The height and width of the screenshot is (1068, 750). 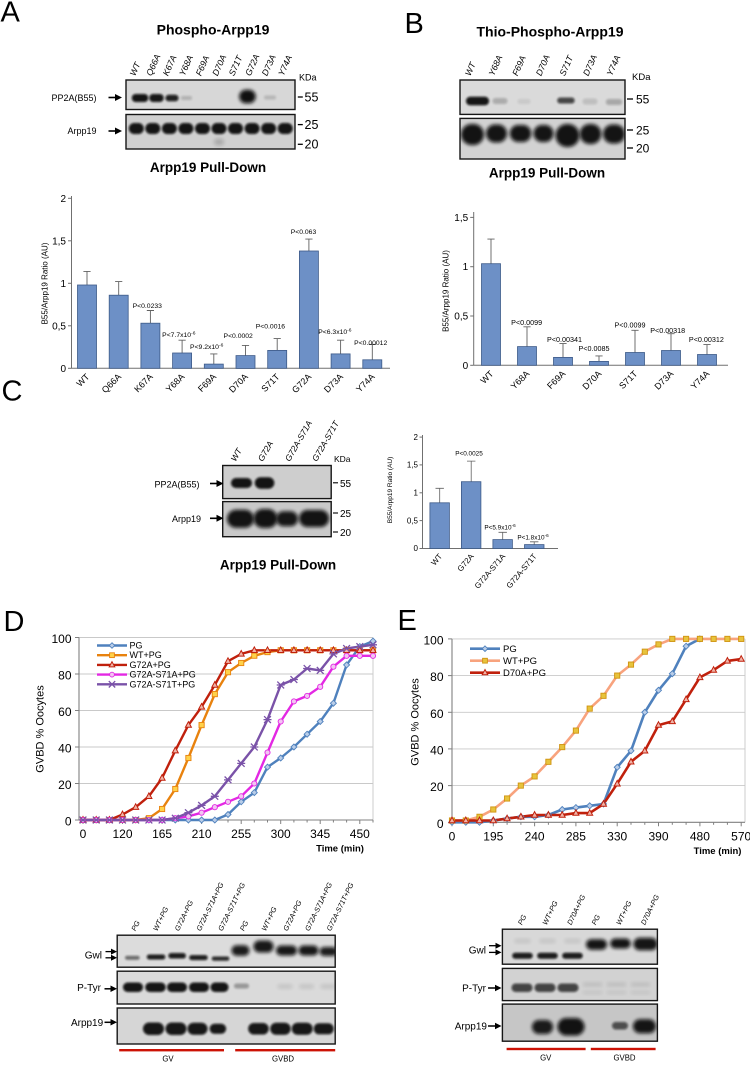 I want to click on svg-text: P<0.063, so click(x=304, y=232).